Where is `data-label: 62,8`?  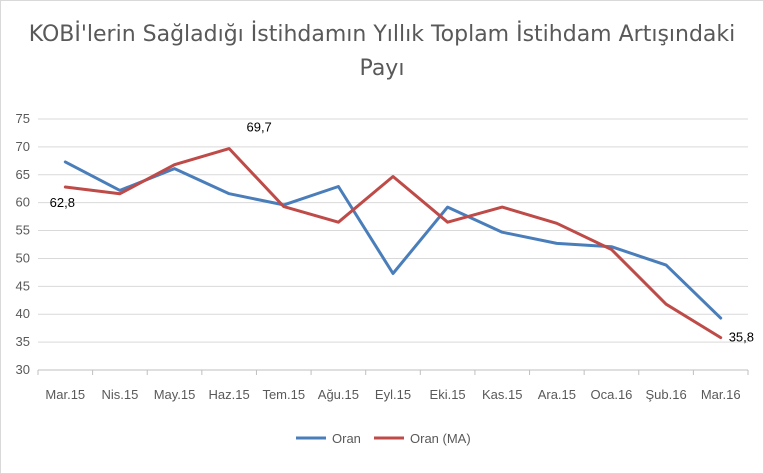 data-label: 62,8 is located at coordinates (62, 202).